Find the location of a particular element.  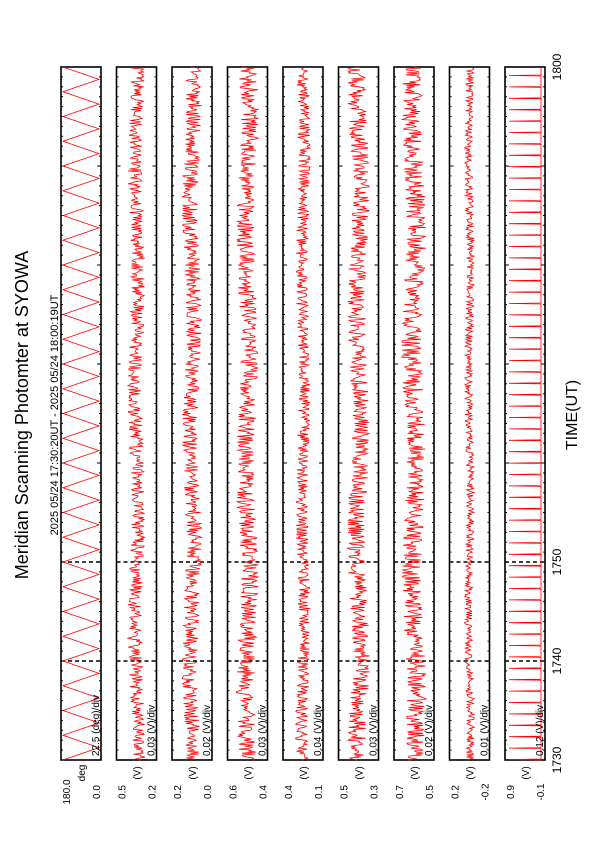

ytick-label-max: 0.4 is located at coordinates (289, 792).